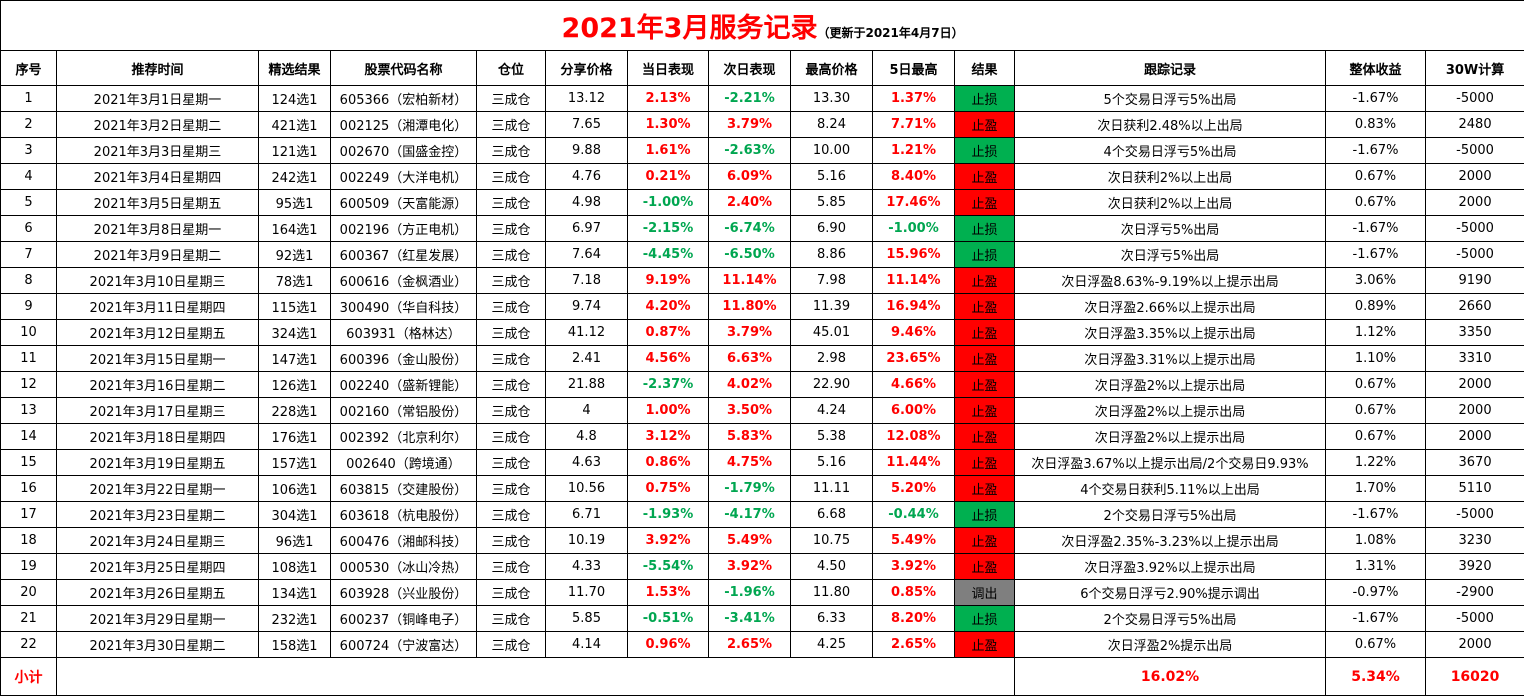 This screenshot has height=700, width=1524. What do you see at coordinates (294, 280) in the screenshot?
I see `cell-pick: 78选1` at bounding box center [294, 280].